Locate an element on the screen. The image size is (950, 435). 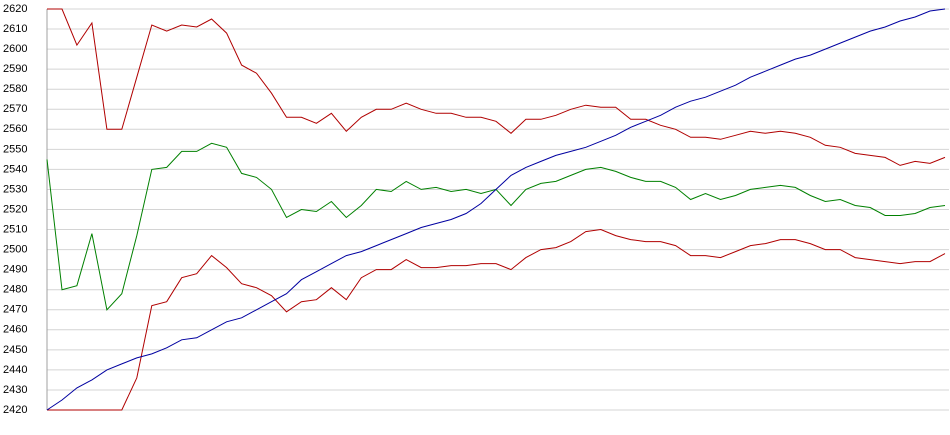
y-tick-label: 2510 is located at coordinates (15, 229).